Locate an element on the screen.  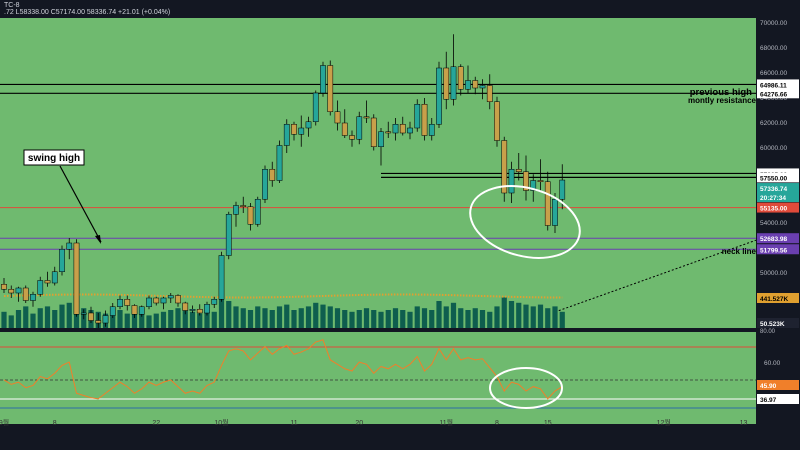
time-axis: 9월82210월112011월81512월13222022 is located at coordinates (400, 434).